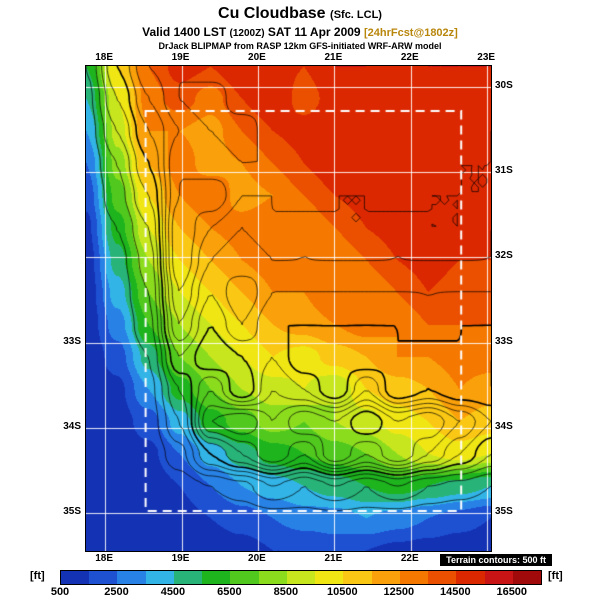  What do you see at coordinates (504, 171) in the screenshot?
I see `lat-label-right: 31S` at bounding box center [504, 171].